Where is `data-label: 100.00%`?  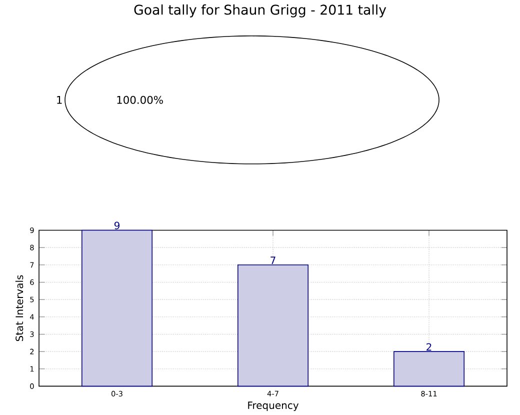
data-label: 100.00% is located at coordinates (140, 100).